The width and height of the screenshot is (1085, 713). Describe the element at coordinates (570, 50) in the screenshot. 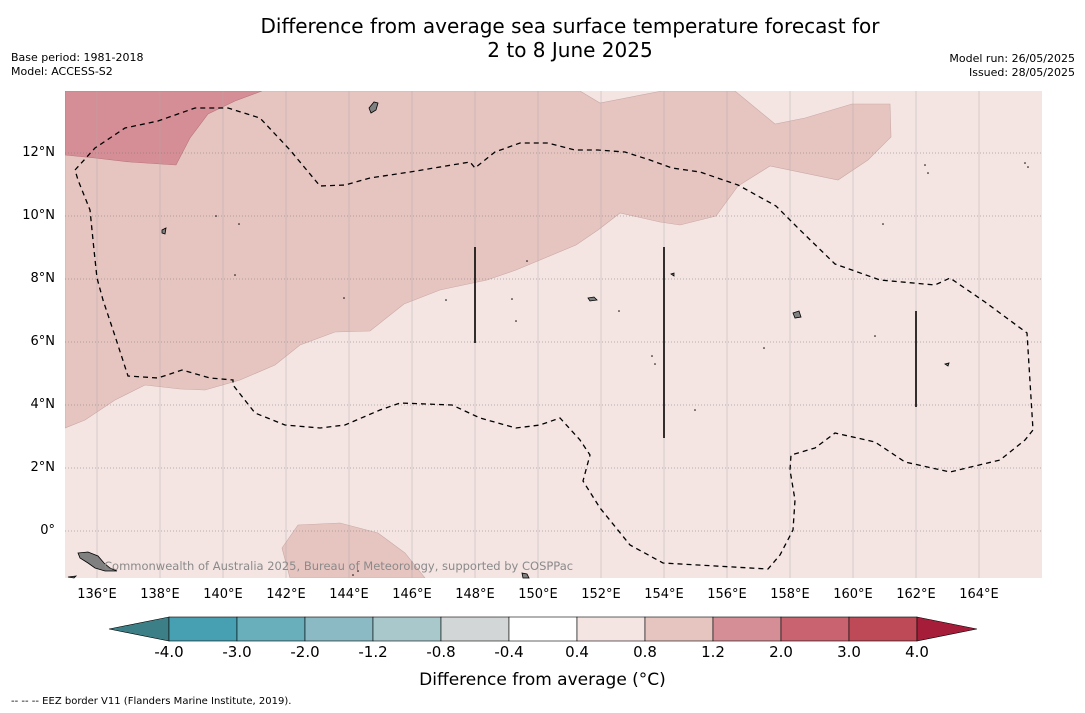

I see `title-line-2: 2 to 8 June 2025` at that location.